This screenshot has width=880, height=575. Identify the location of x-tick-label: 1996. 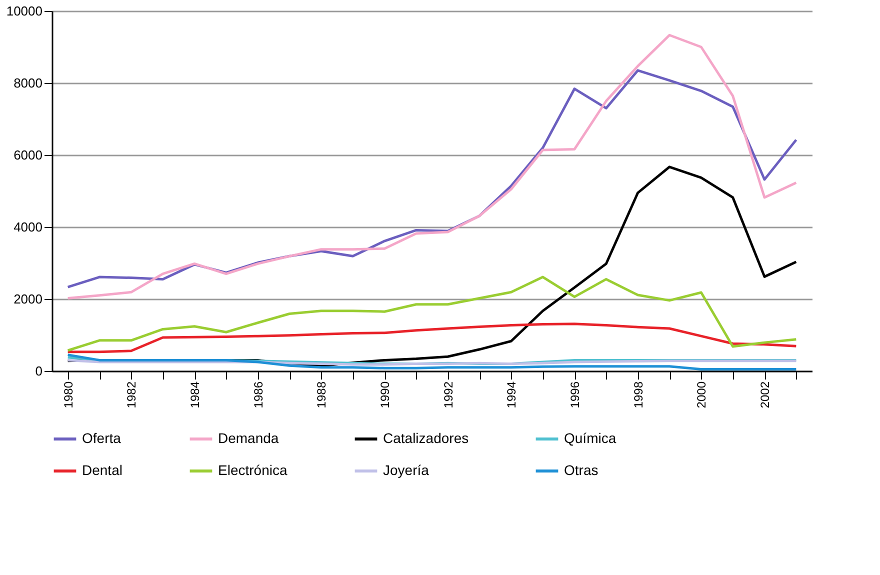
(575, 394).